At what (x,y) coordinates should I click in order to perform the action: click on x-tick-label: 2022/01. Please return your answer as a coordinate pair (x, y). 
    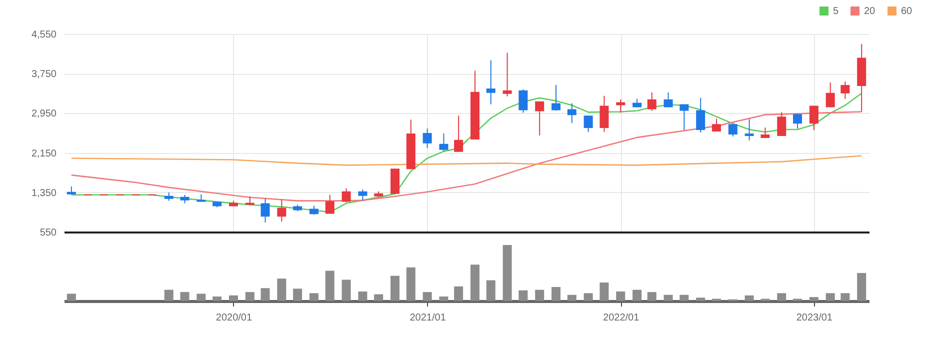
    Looking at the image, I should click on (621, 318).